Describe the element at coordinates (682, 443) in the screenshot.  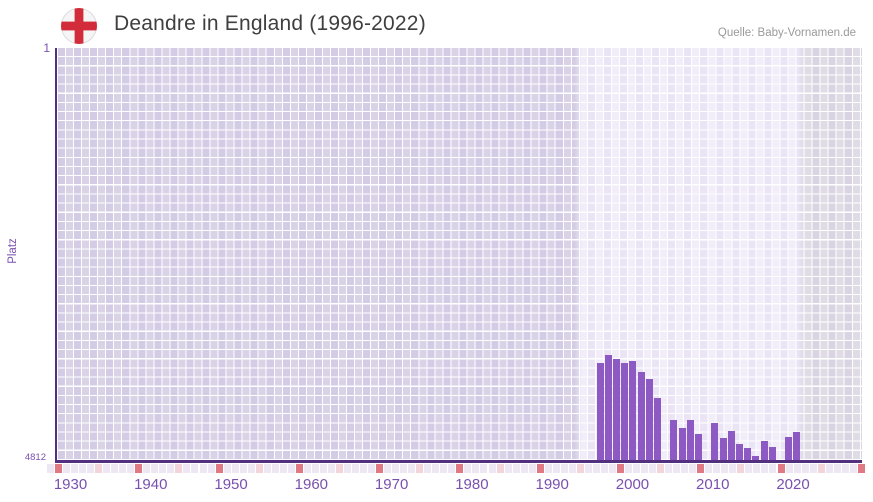
I see `bar-2006` at that location.